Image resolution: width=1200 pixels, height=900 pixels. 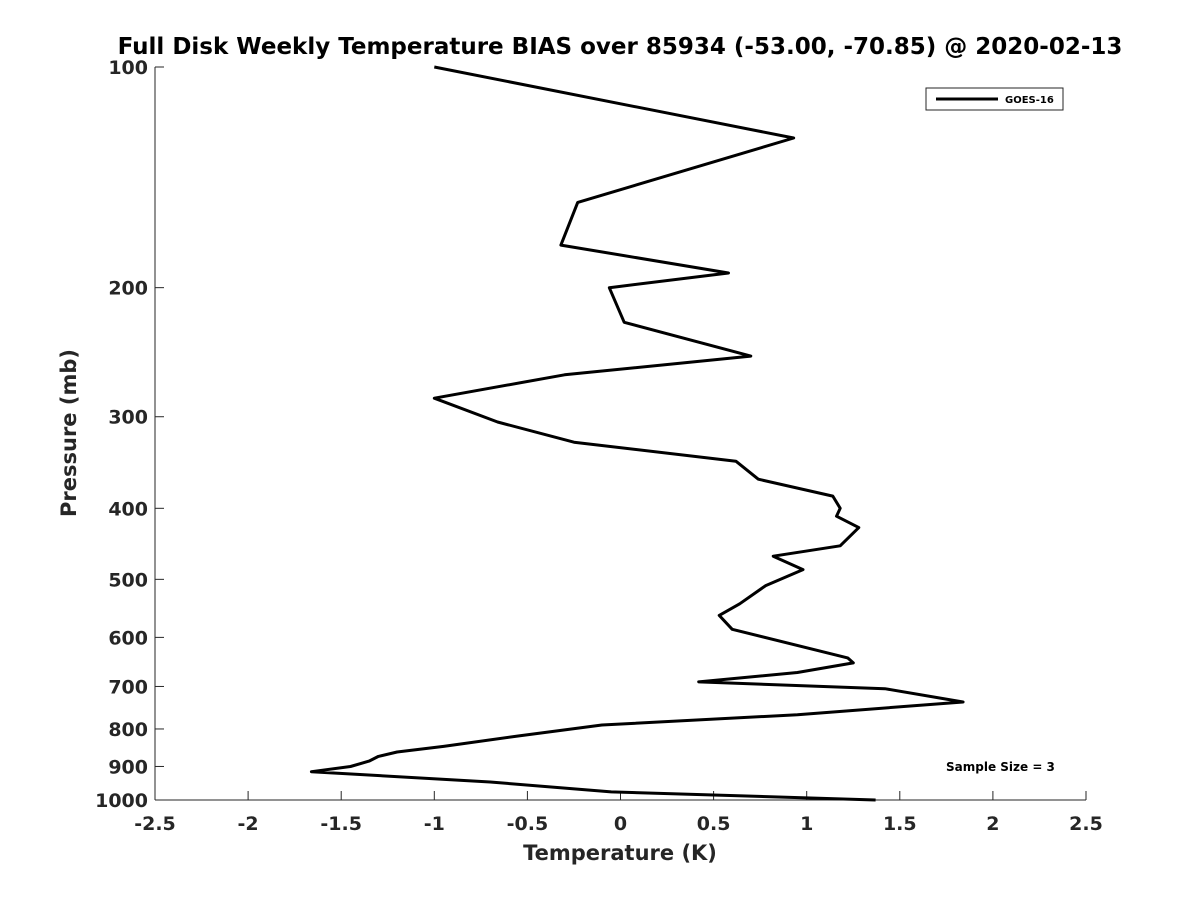 I want to click on x-tick-label: -0.5, so click(x=528, y=824).